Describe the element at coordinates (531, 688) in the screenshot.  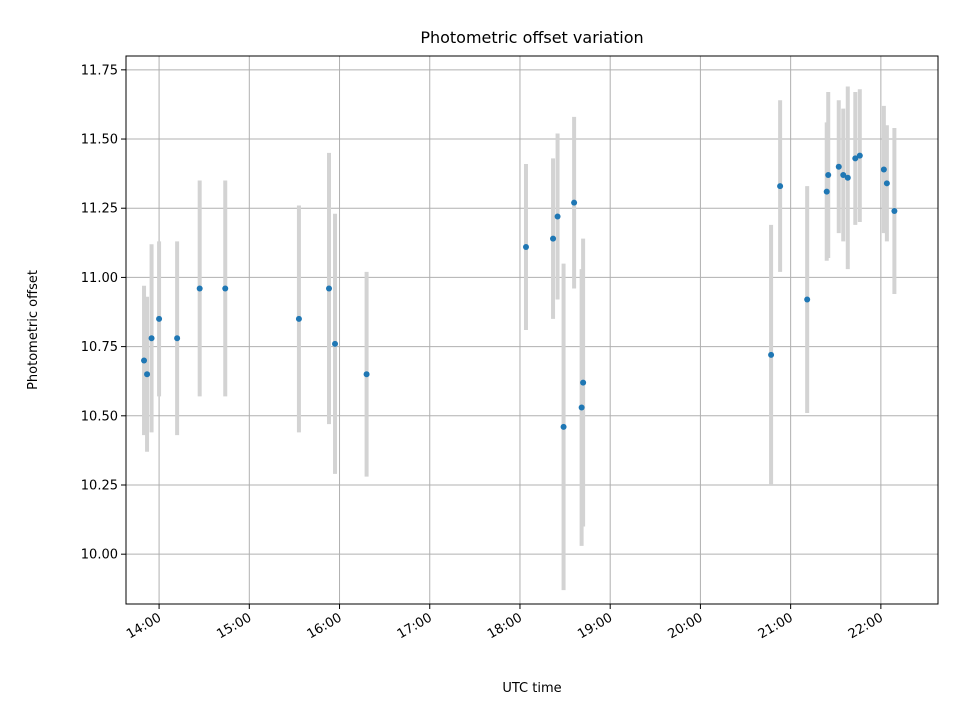
I see `x-axis-label: UTC time` at that location.